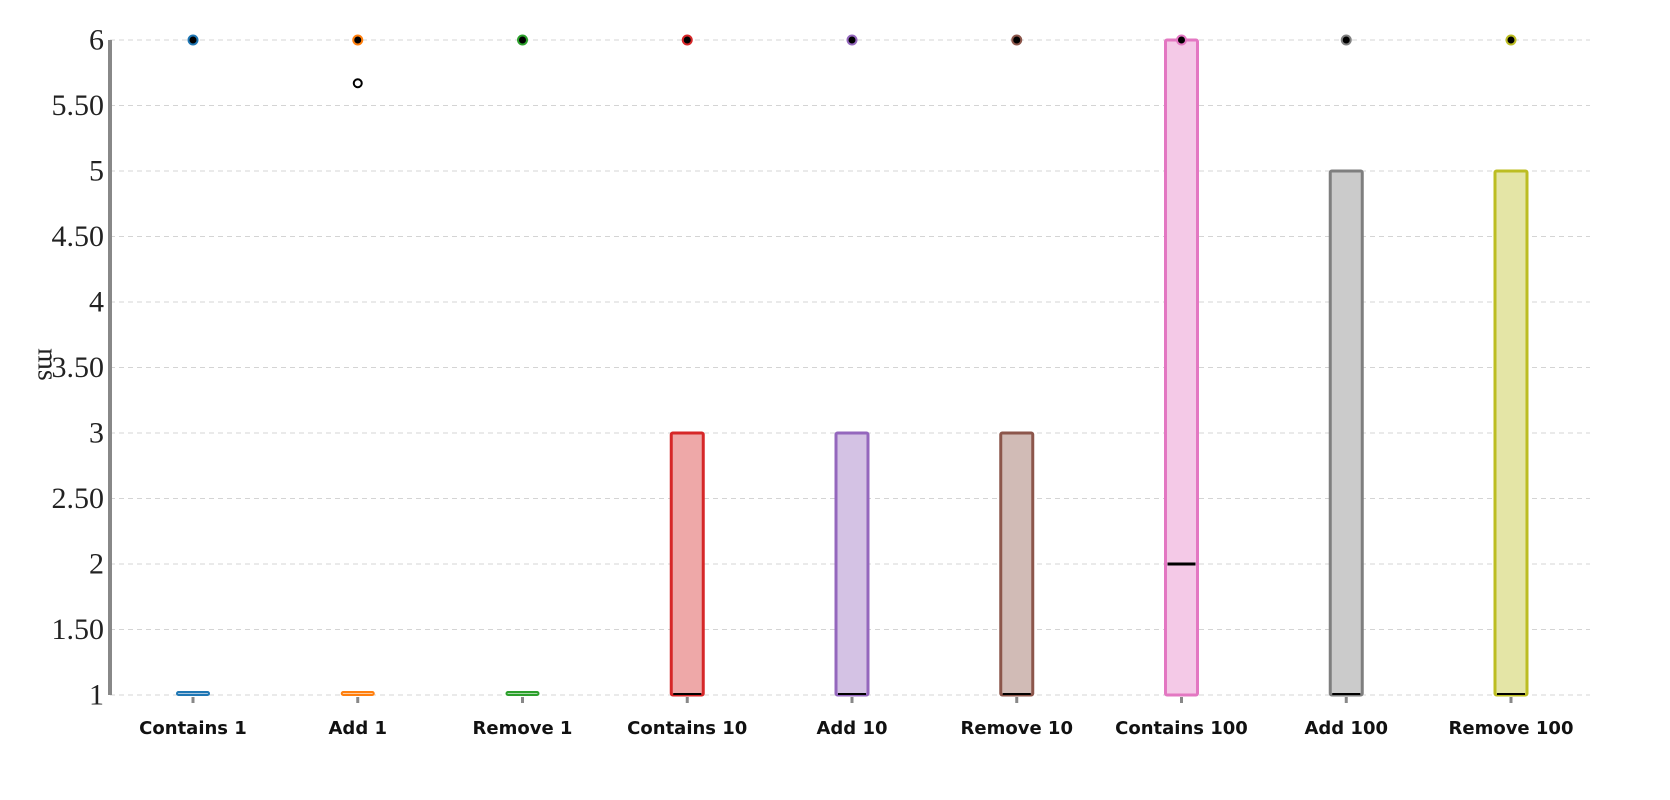 Image resolution: width=1670 pixels, height=800 pixels. What do you see at coordinates (78, 498) in the screenshot?
I see `y-tick-label: 2.50` at bounding box center [78, 498].